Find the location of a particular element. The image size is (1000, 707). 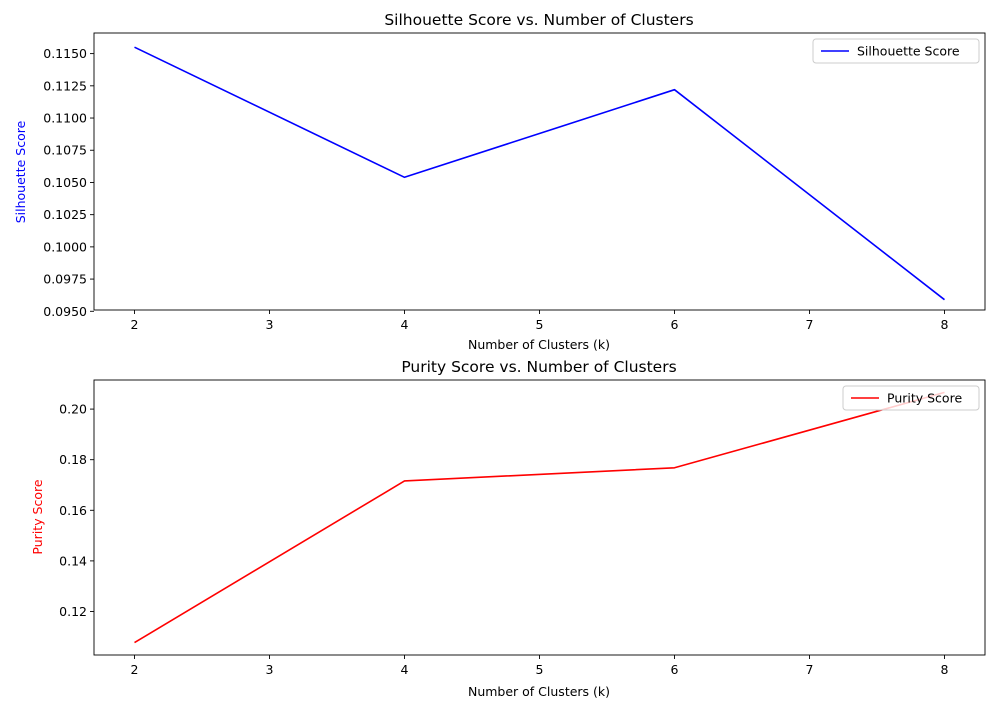

y-tick-label: 0.14 is located at coordinates (73, 560).